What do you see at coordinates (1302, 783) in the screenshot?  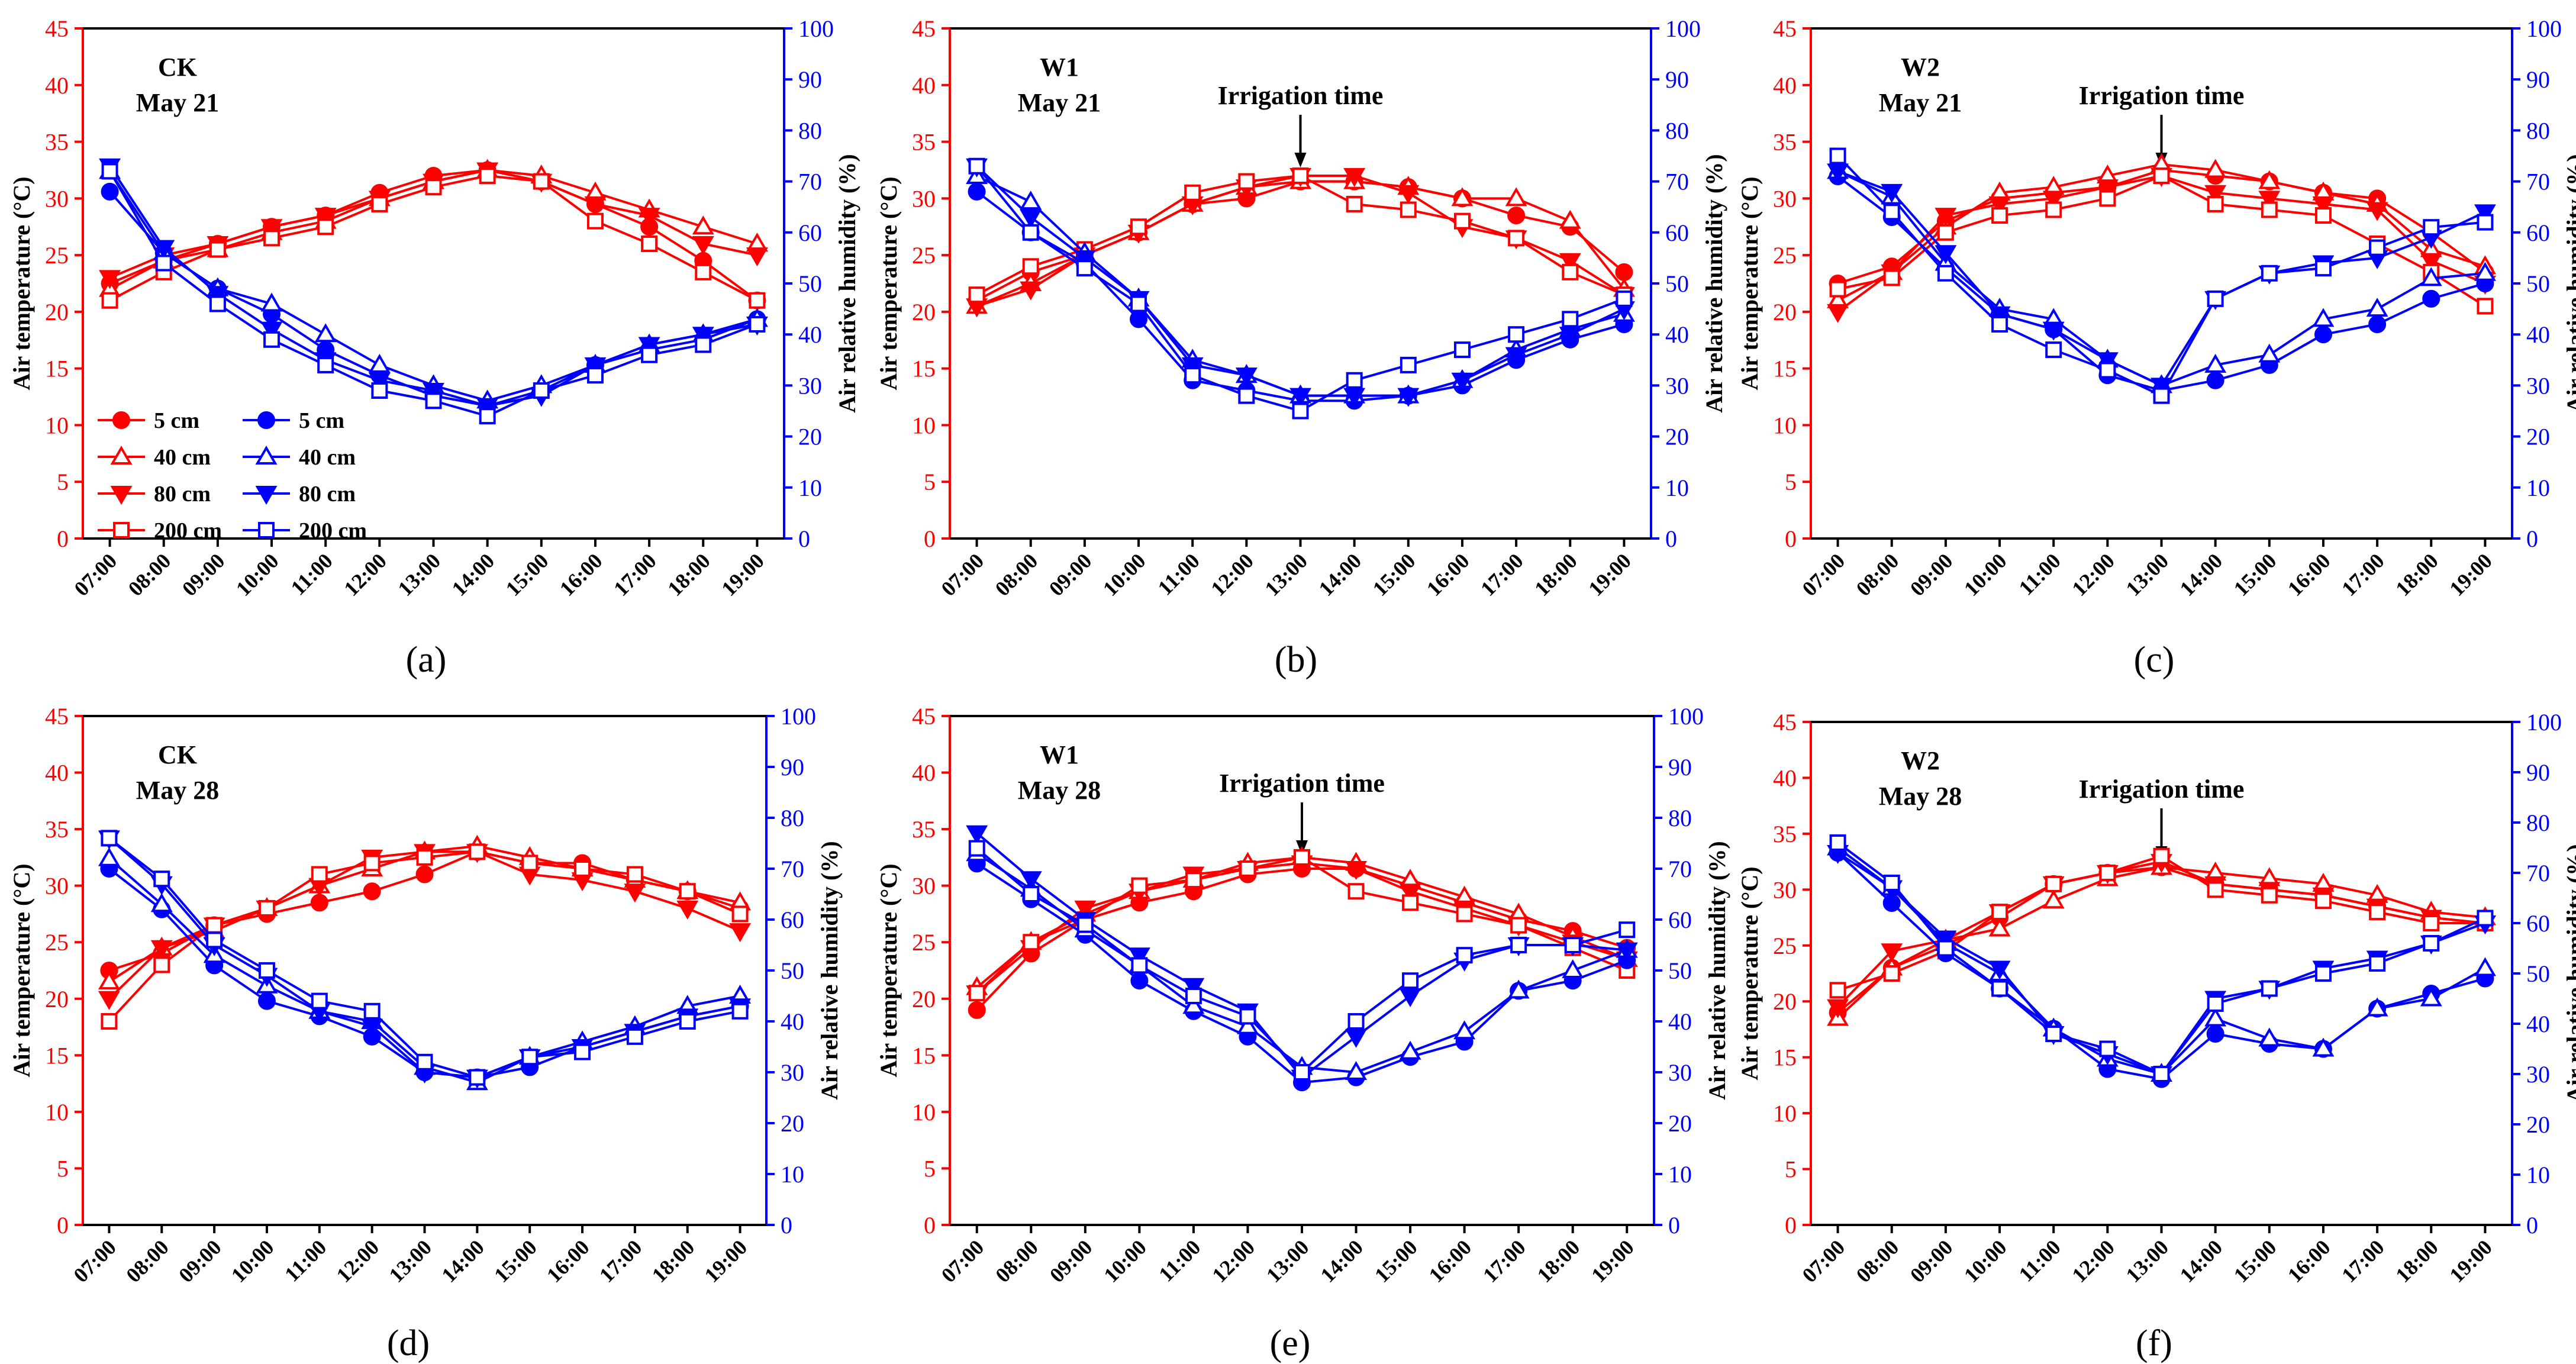 I see `irrigation-annotation: Irrigation time` at bounding box center [1302, 783].